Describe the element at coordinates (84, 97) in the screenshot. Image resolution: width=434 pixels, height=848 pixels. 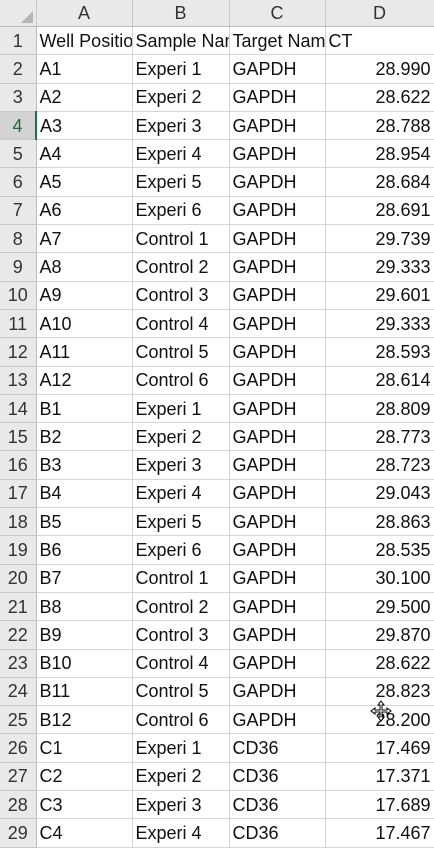
I see `cell-a: A2` at that location.